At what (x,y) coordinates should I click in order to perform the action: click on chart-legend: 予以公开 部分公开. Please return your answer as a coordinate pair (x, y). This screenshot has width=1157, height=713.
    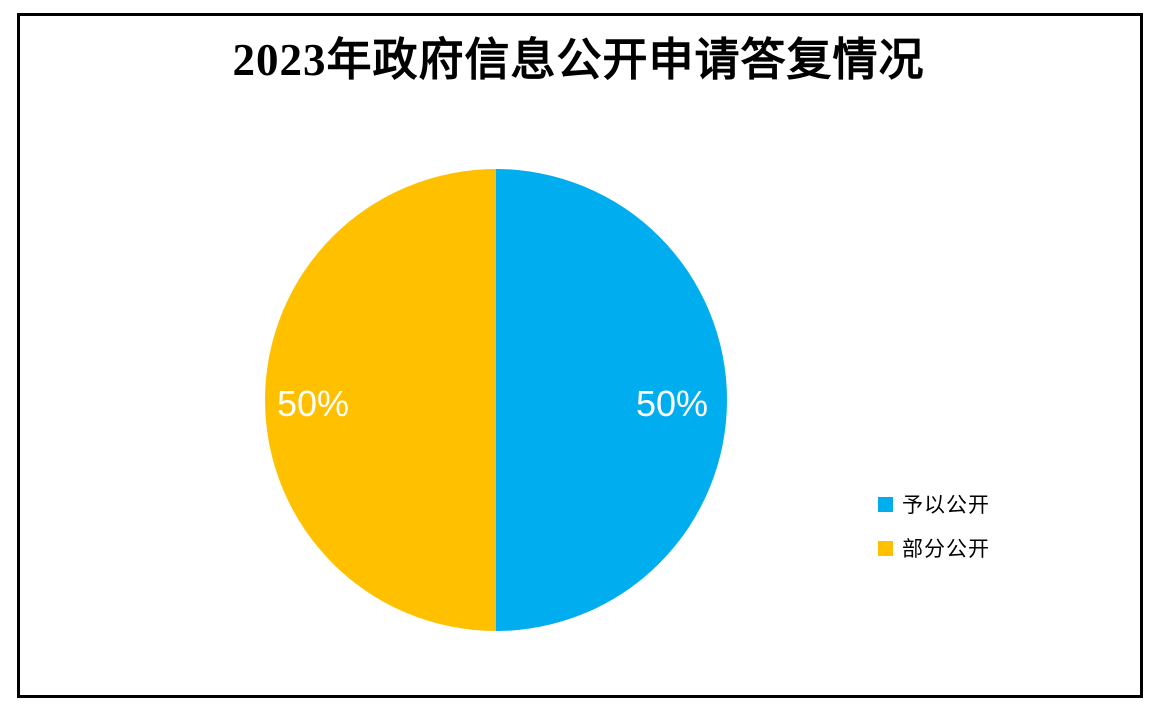
    Looking at the image, I should click on (934, 526).